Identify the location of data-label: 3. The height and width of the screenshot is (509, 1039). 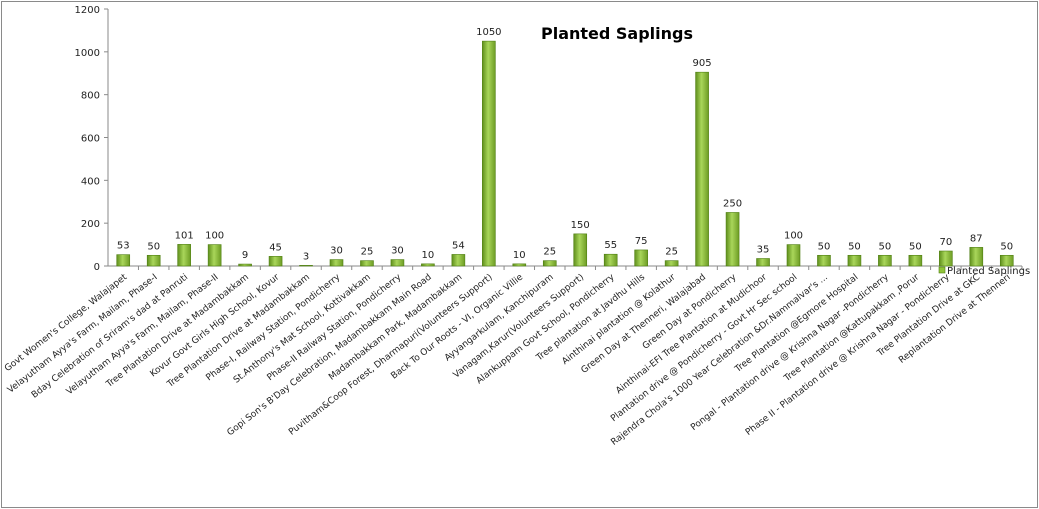
(306, 256).